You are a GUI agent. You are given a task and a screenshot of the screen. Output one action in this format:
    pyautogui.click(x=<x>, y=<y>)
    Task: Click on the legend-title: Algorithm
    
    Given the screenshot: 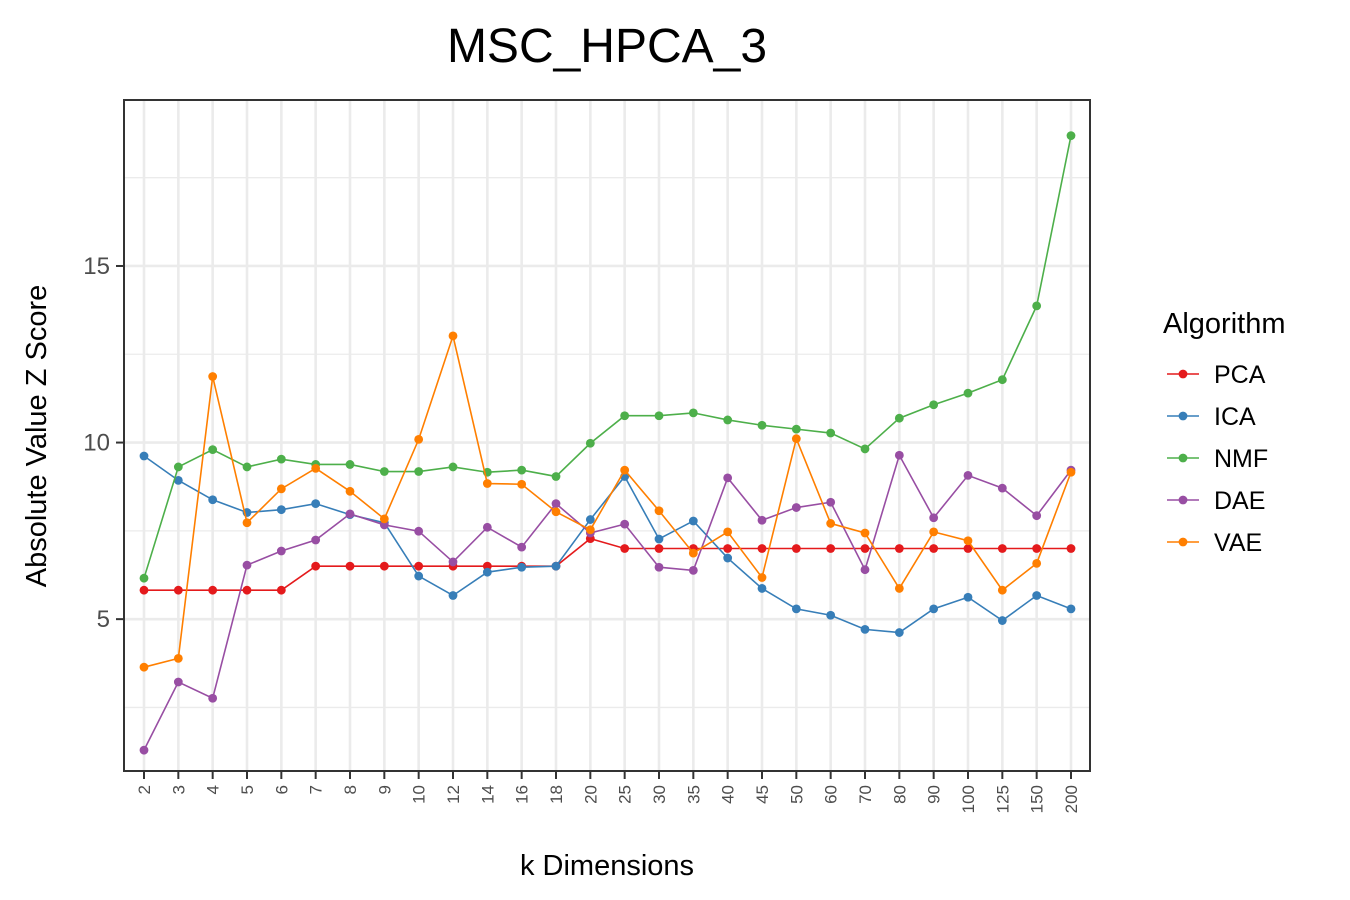 What is the action you would take?
    pyautogui.click(x=1224, y=324)
    